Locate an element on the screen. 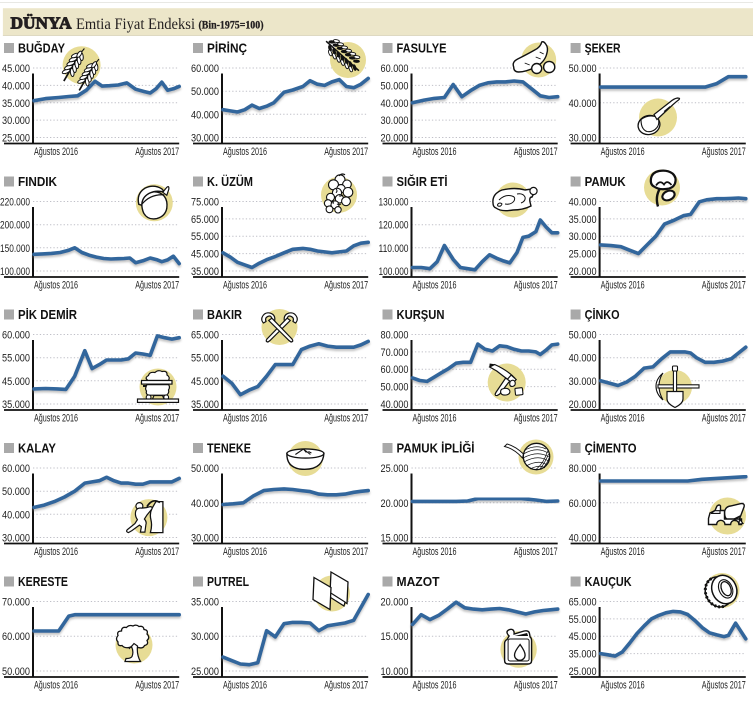 This screenshot has height=708, width=753. svg-text: FASULYE is located at coordinates (422, 48).